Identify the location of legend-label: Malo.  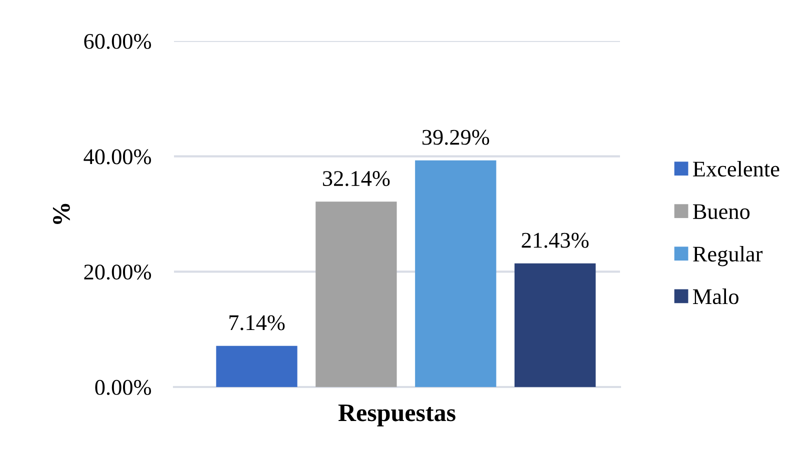
(715, 296).